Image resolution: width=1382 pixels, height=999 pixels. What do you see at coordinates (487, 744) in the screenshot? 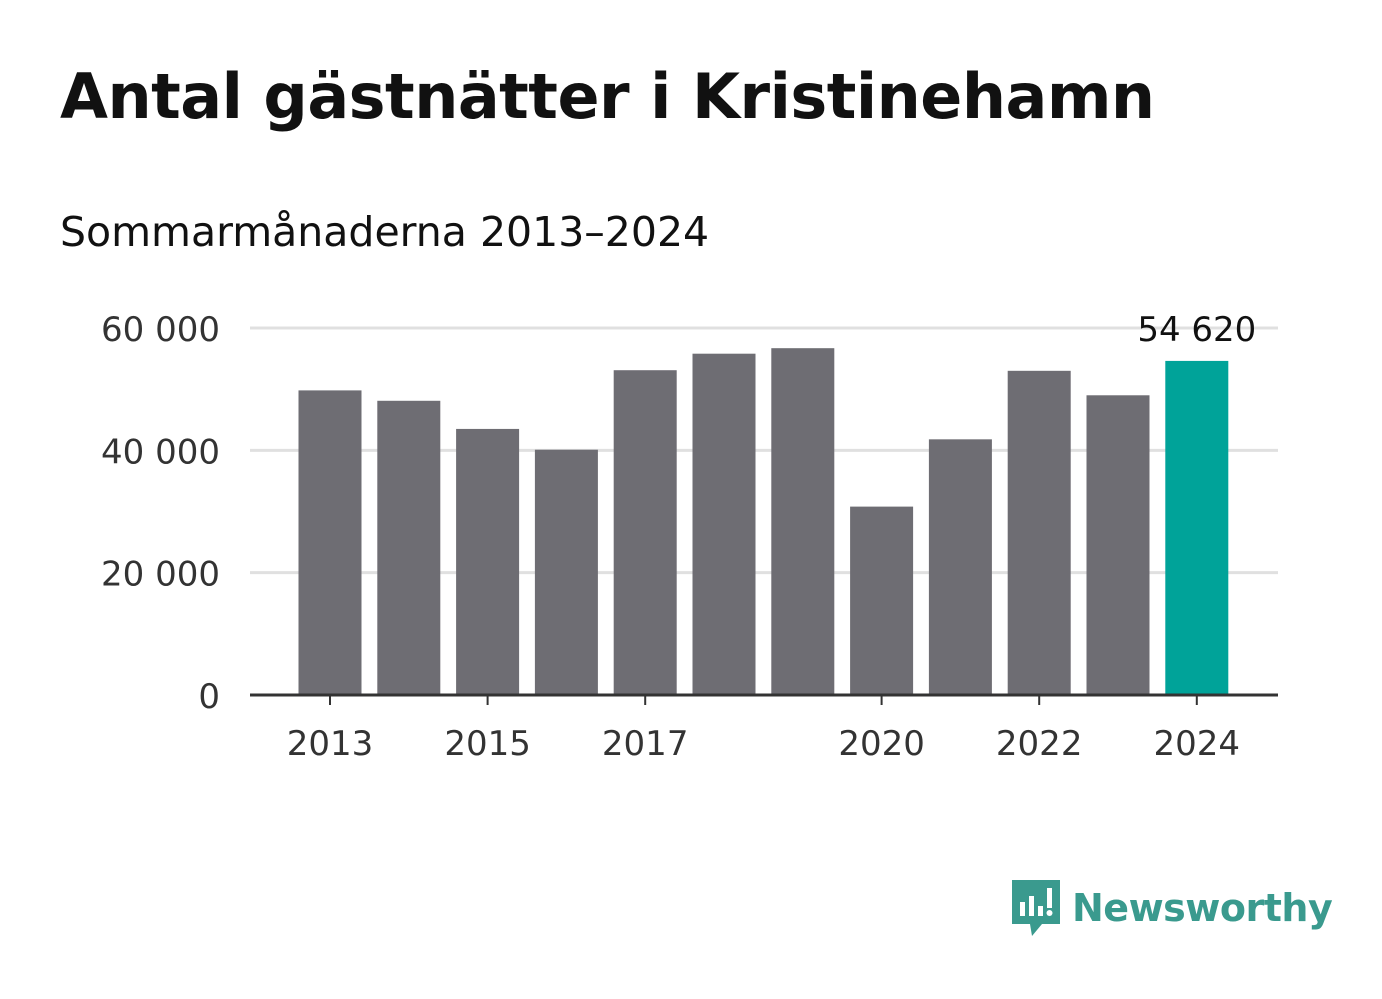
I see `x-tick-label: 2015` at bounding box center [487, 744].